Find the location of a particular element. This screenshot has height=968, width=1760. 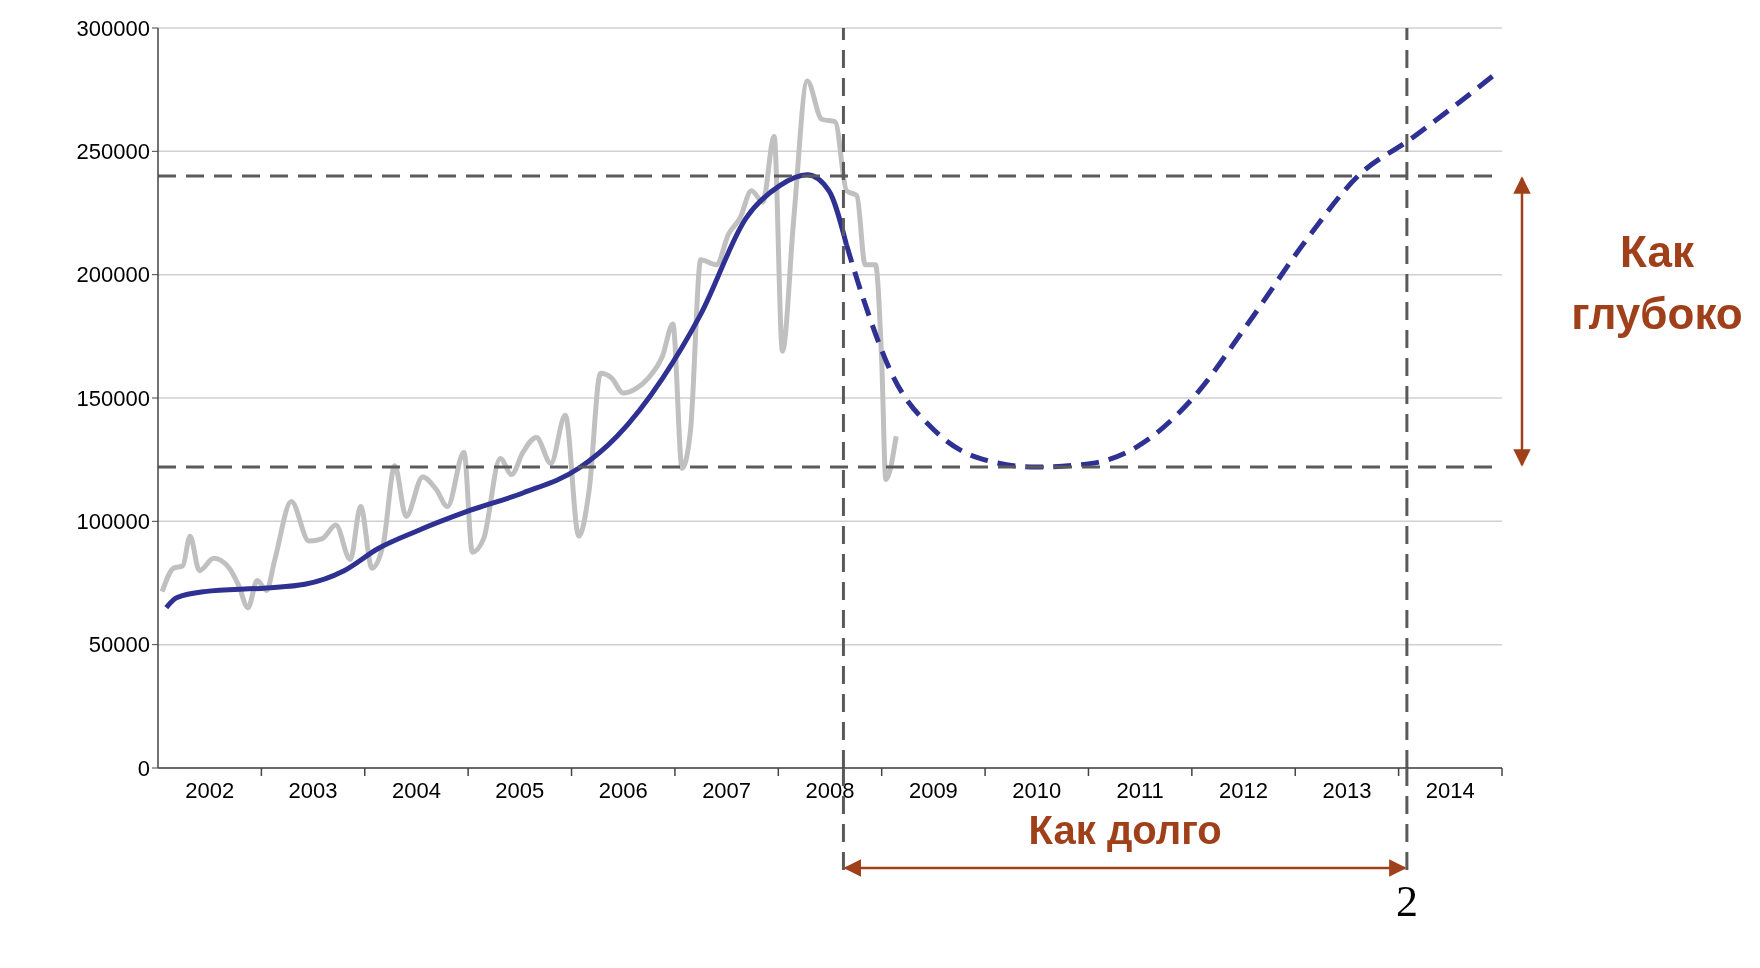

y-tick-label: 100000 is located at coordinates (113, 522).